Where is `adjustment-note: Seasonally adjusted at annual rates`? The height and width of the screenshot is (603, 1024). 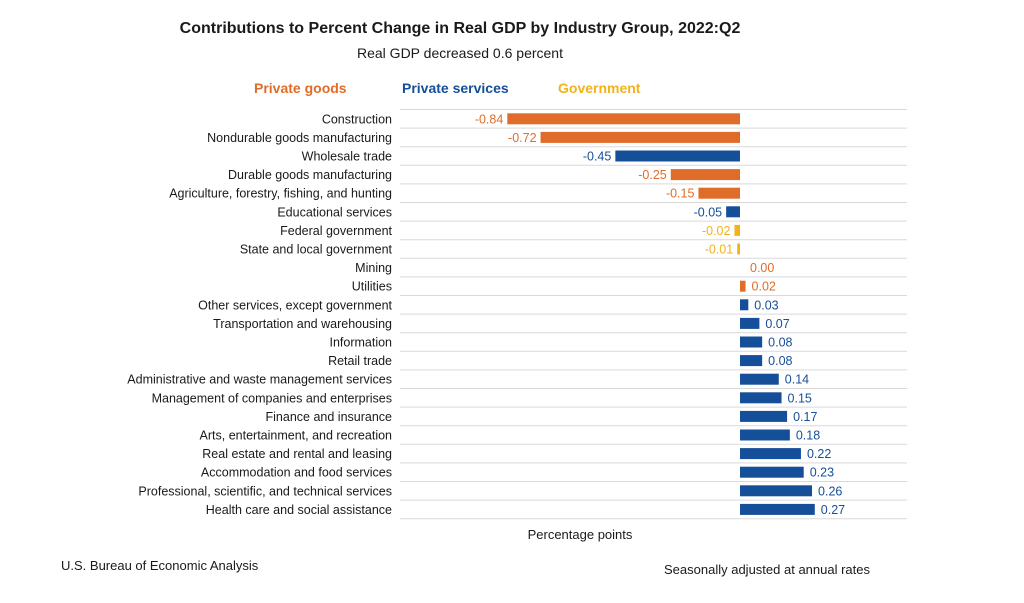 adjustment-note: Seasonally adjusted at annual rates is located at coordinates (767, 569).